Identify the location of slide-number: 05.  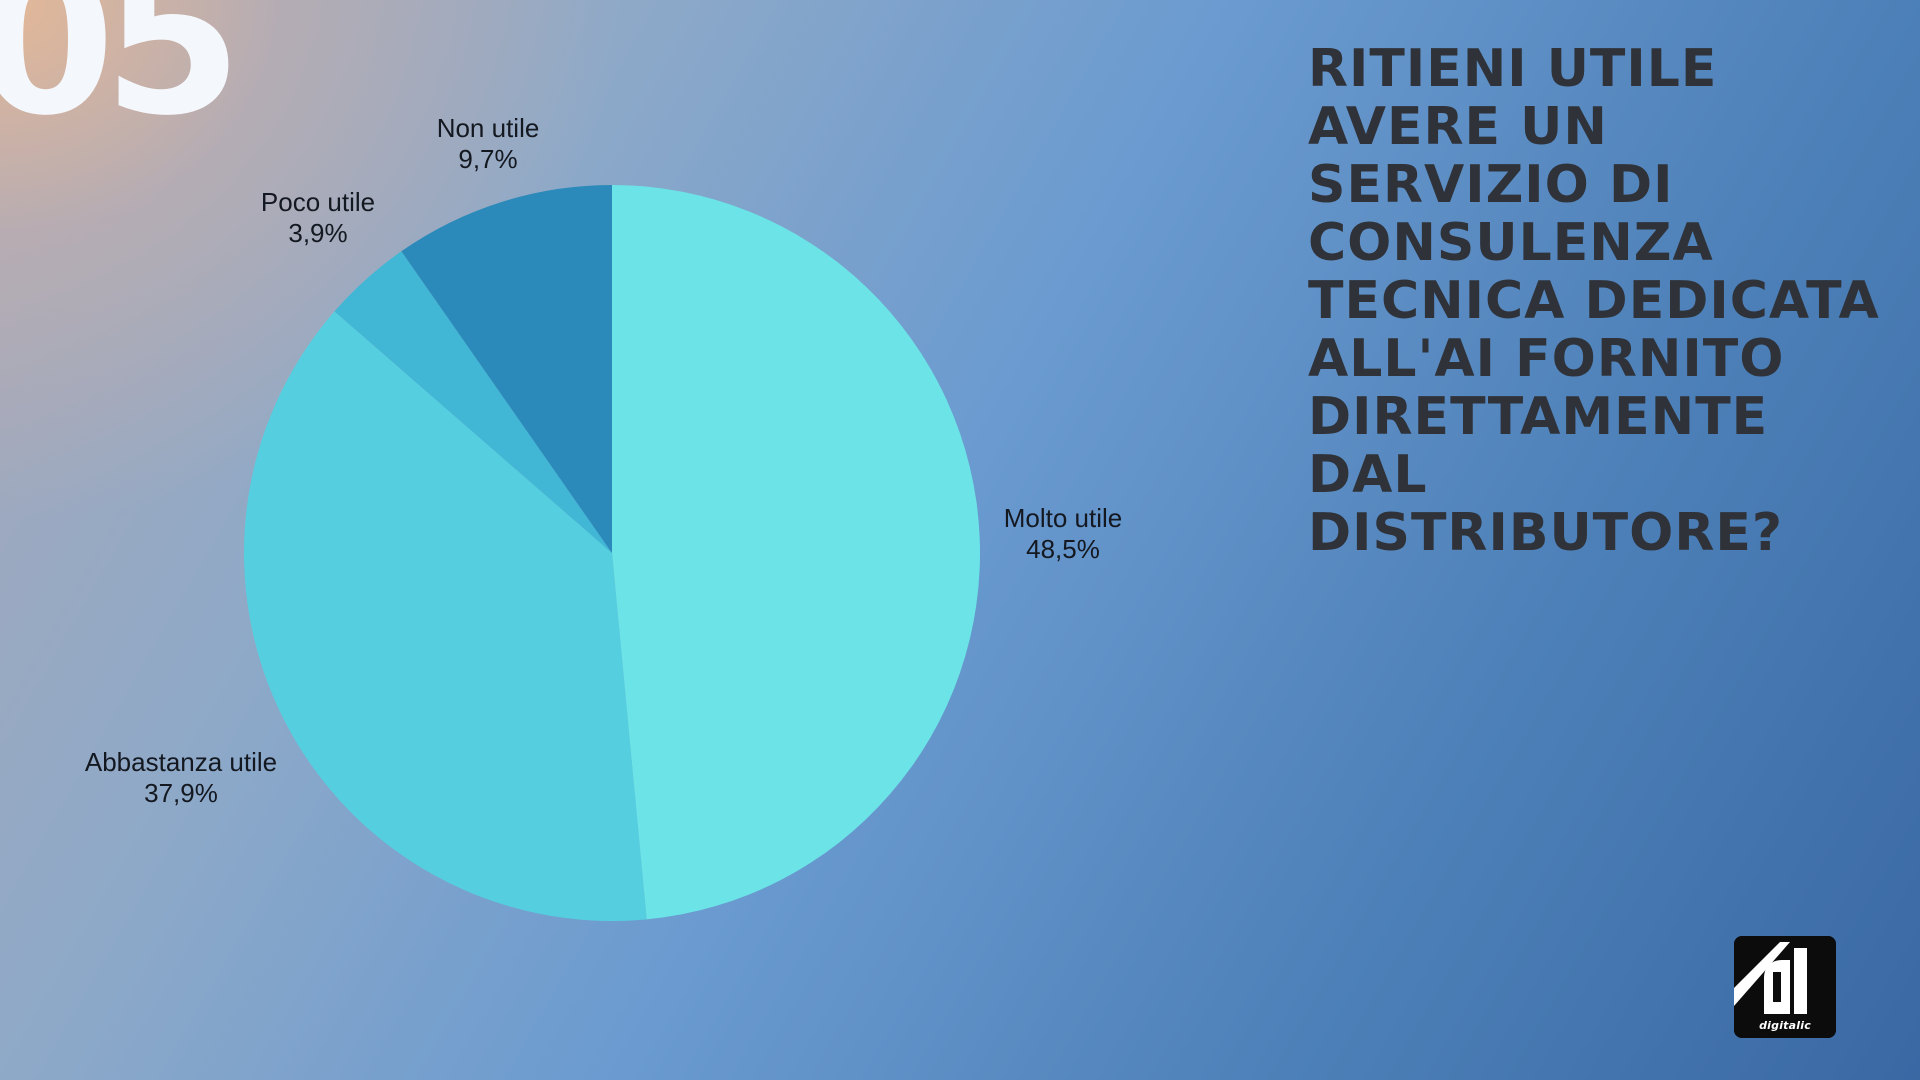
(121, 80).